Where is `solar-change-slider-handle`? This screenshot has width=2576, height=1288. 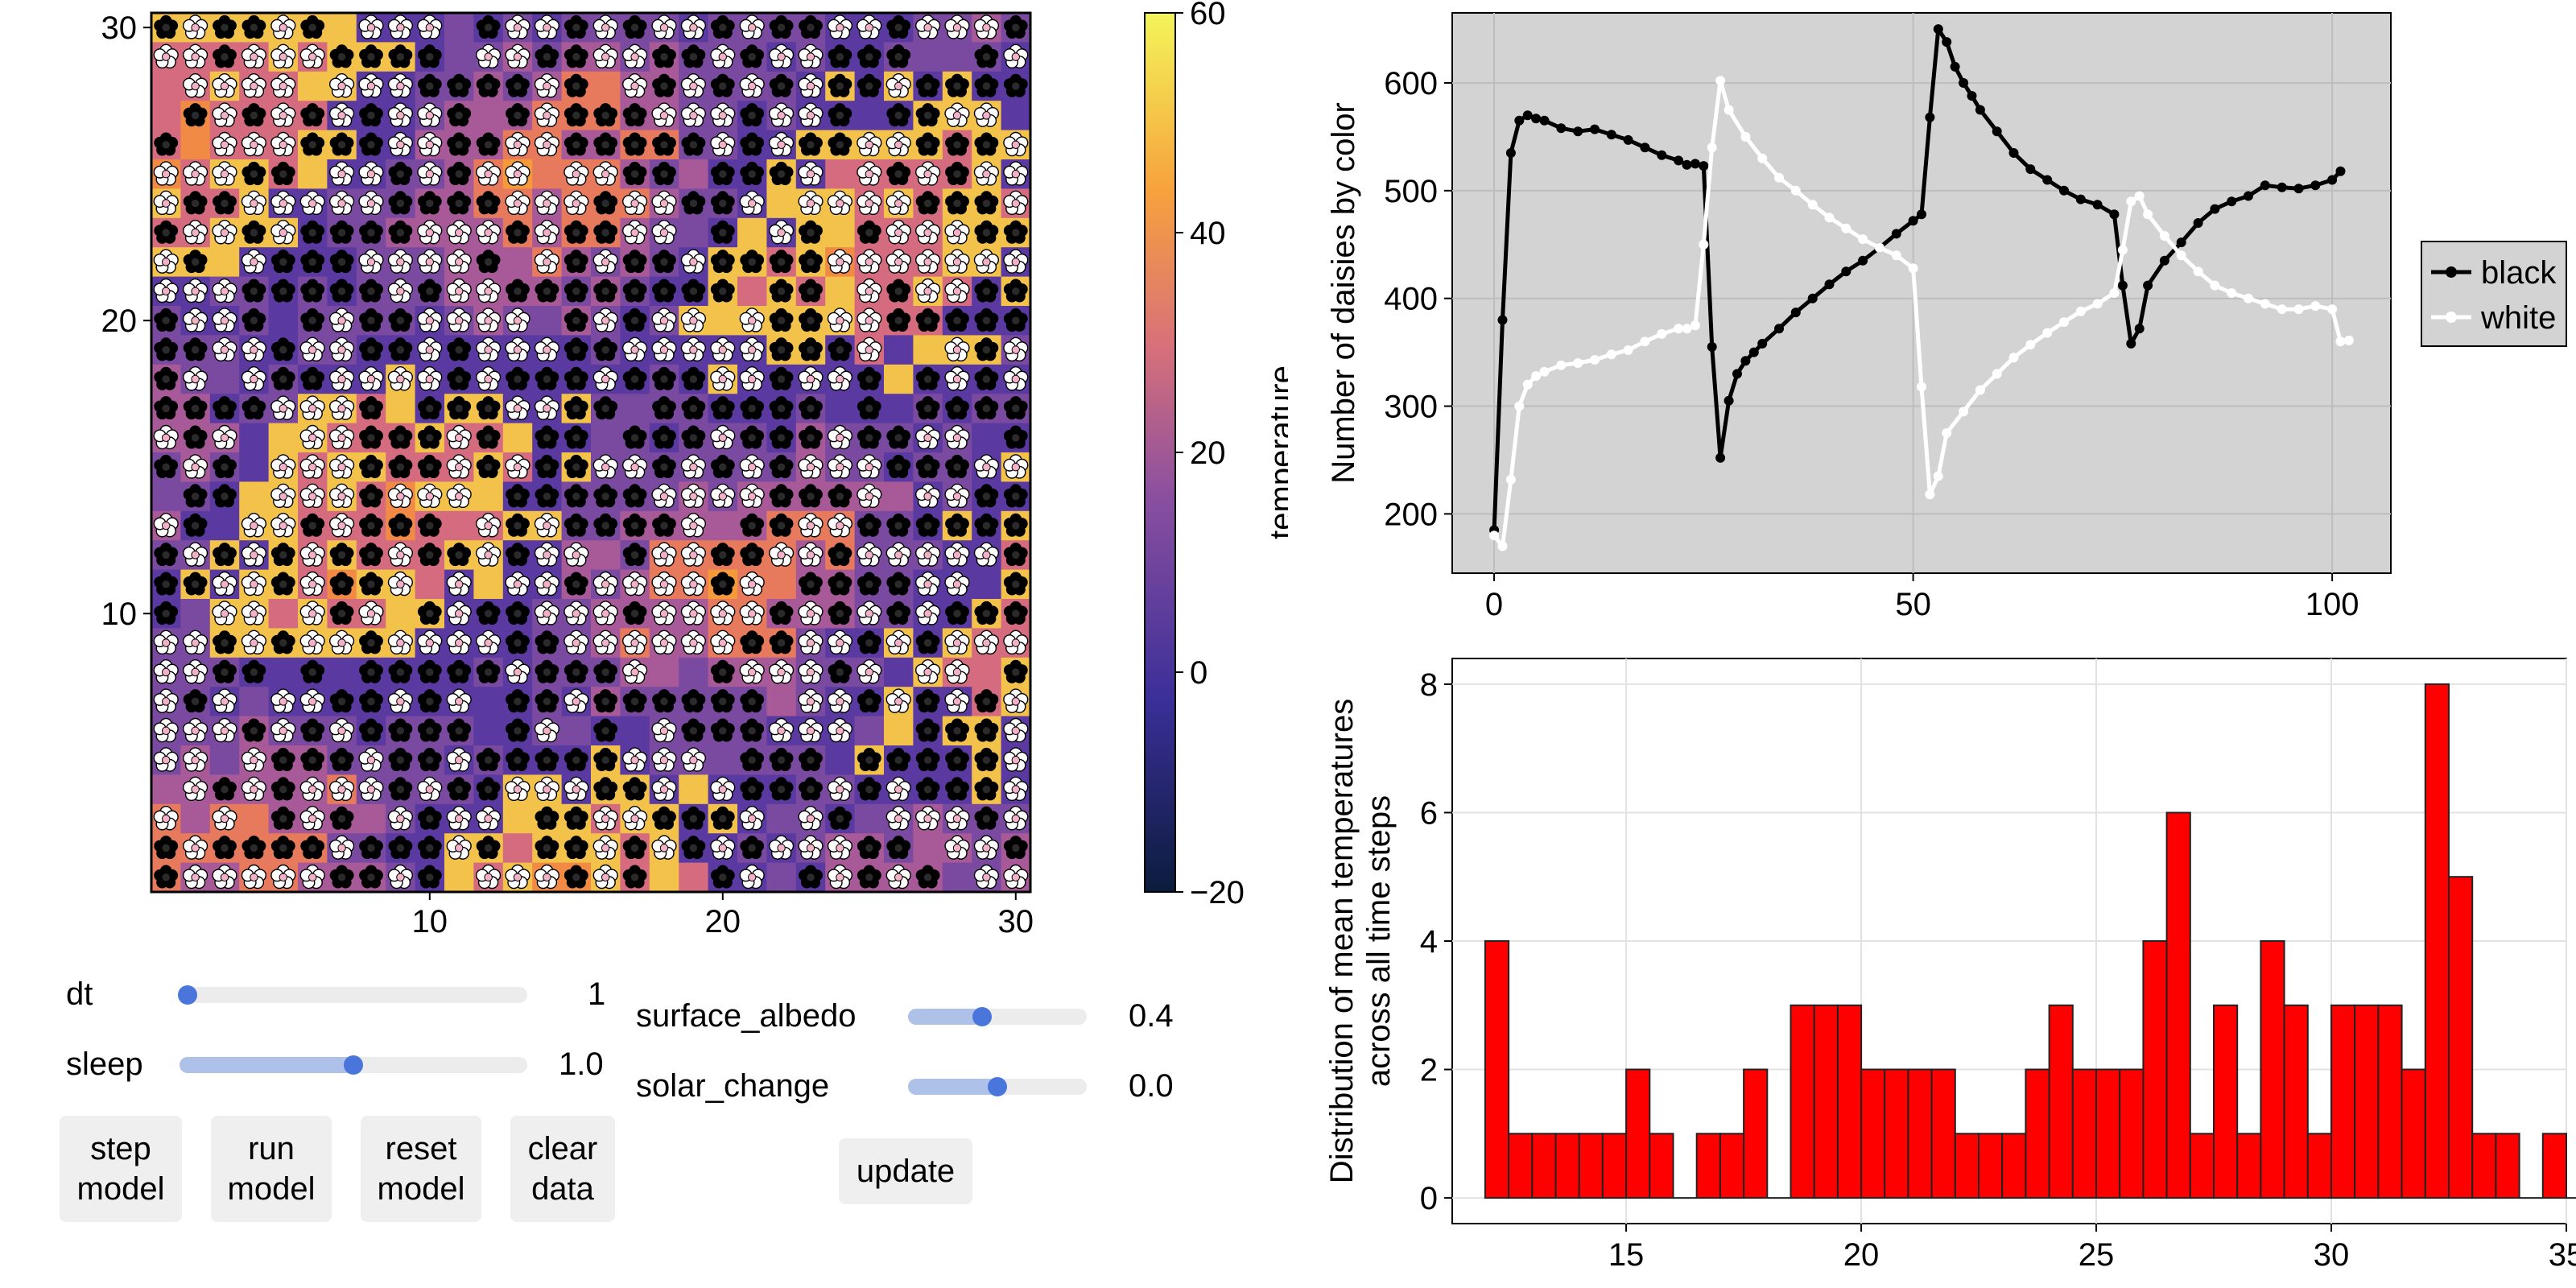
solar-change-slider-handle is located at coordinates (997, 1086).